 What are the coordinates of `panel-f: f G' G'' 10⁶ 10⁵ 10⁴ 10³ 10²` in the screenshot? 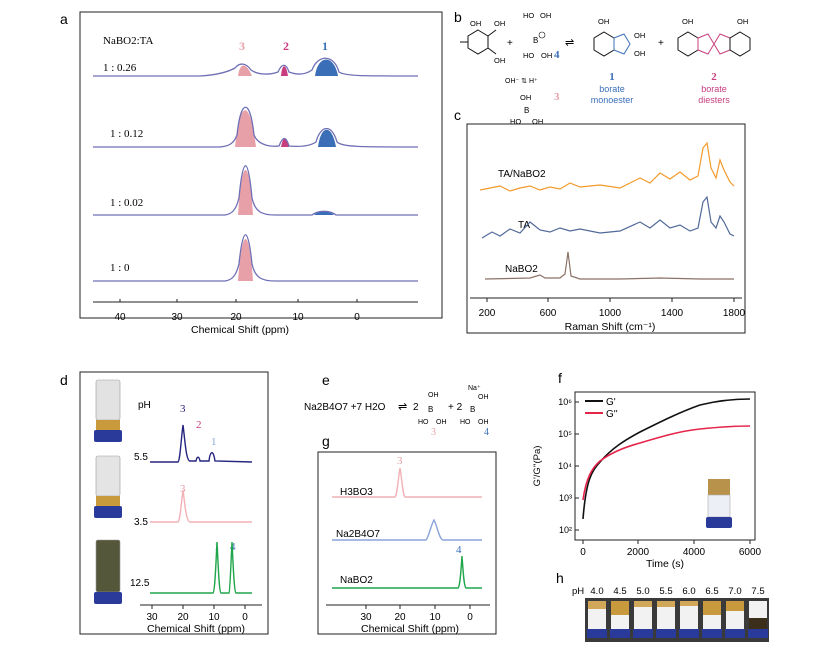 It's located at (647, 470).